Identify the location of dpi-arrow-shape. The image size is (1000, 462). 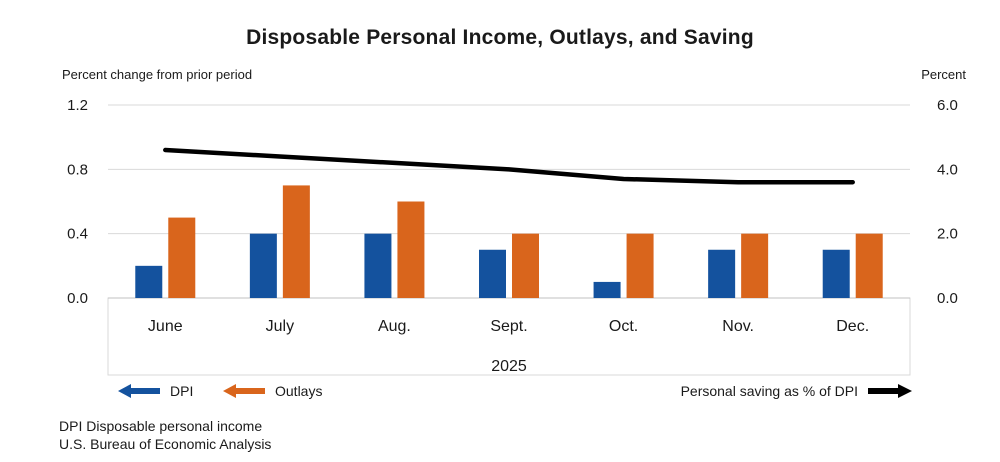
(139, 391).